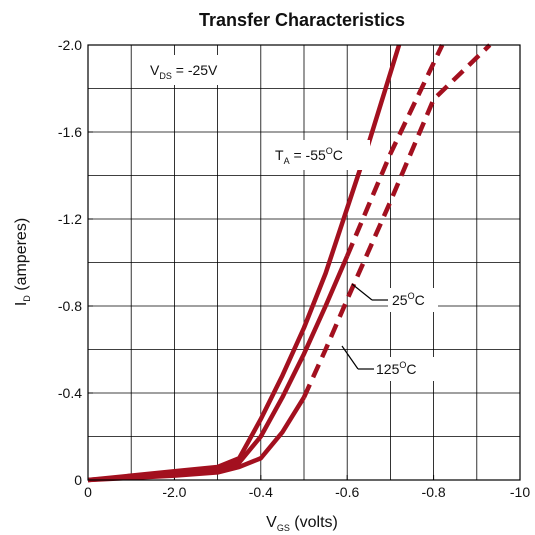  I want to click on x-tick-label: -10, so click(520, 492).